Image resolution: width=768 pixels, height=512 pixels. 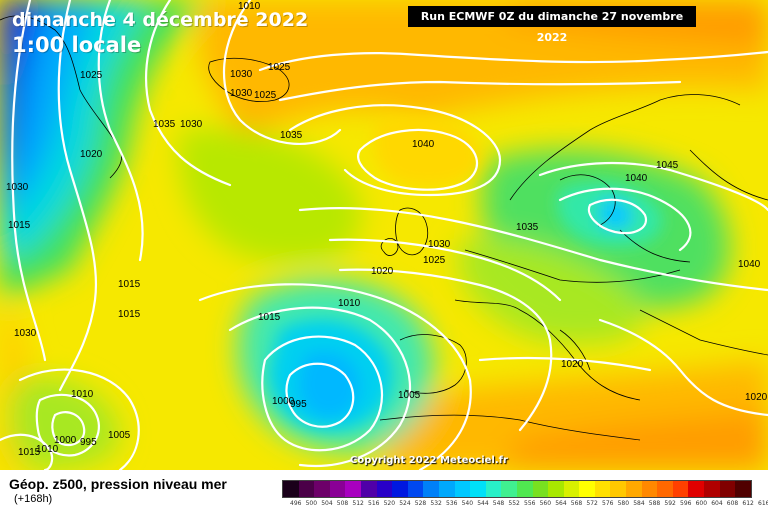 What do you see at coordinates (358, 503) in the screenshot?
I see `color-scale-tick-label: 512` at bounding box center [358, 503].